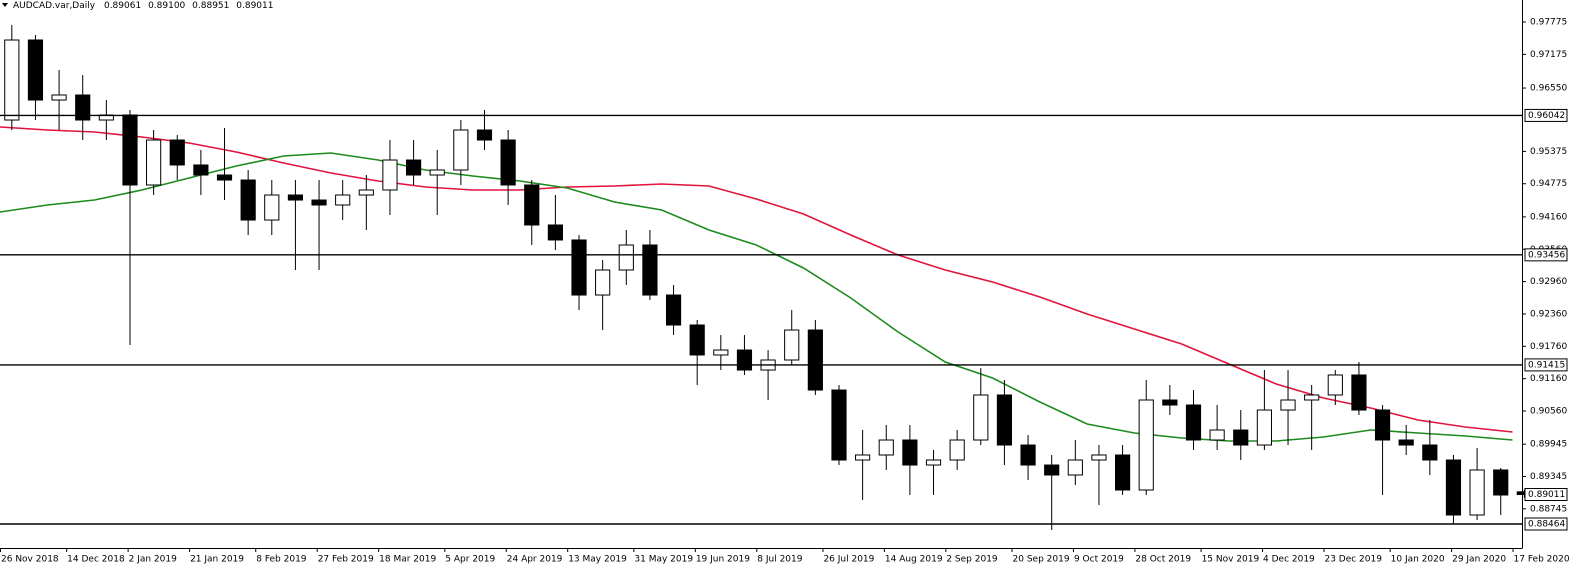 The width and height of the screenshot is (1588, 568). I want to click on last-low: 0.88951, so click(210, 6).